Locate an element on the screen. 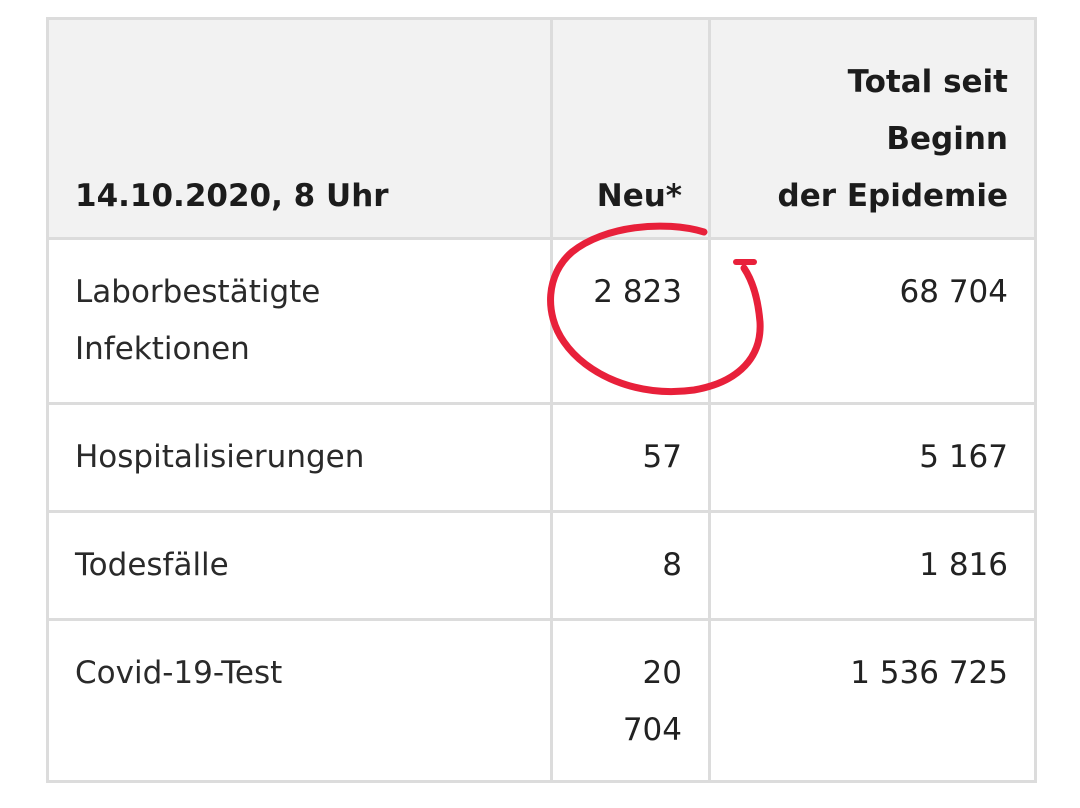 This screenshot has width=1080, height=808. new-value-tests: 20 704 is located at coordinates (630, 700).